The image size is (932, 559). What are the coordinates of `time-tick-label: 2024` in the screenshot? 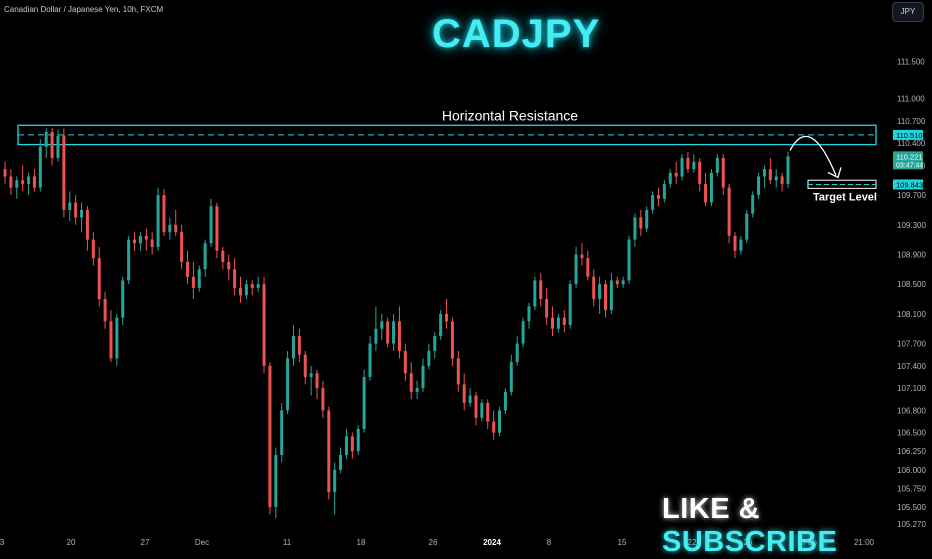 It's located at (492, 542).